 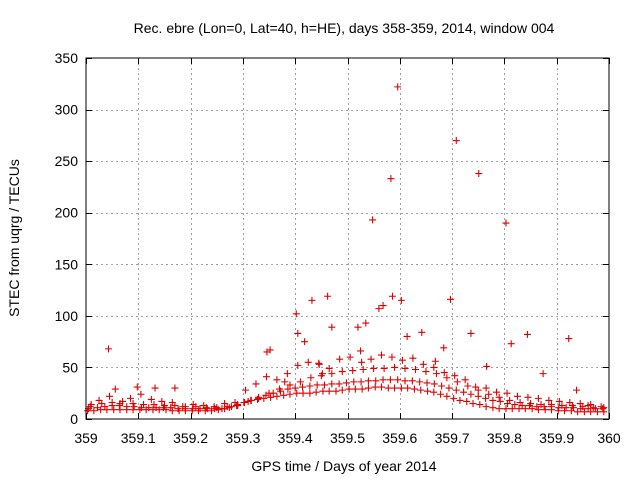 I want to click on y-tick-label: 250, so click(x=67, y=161).